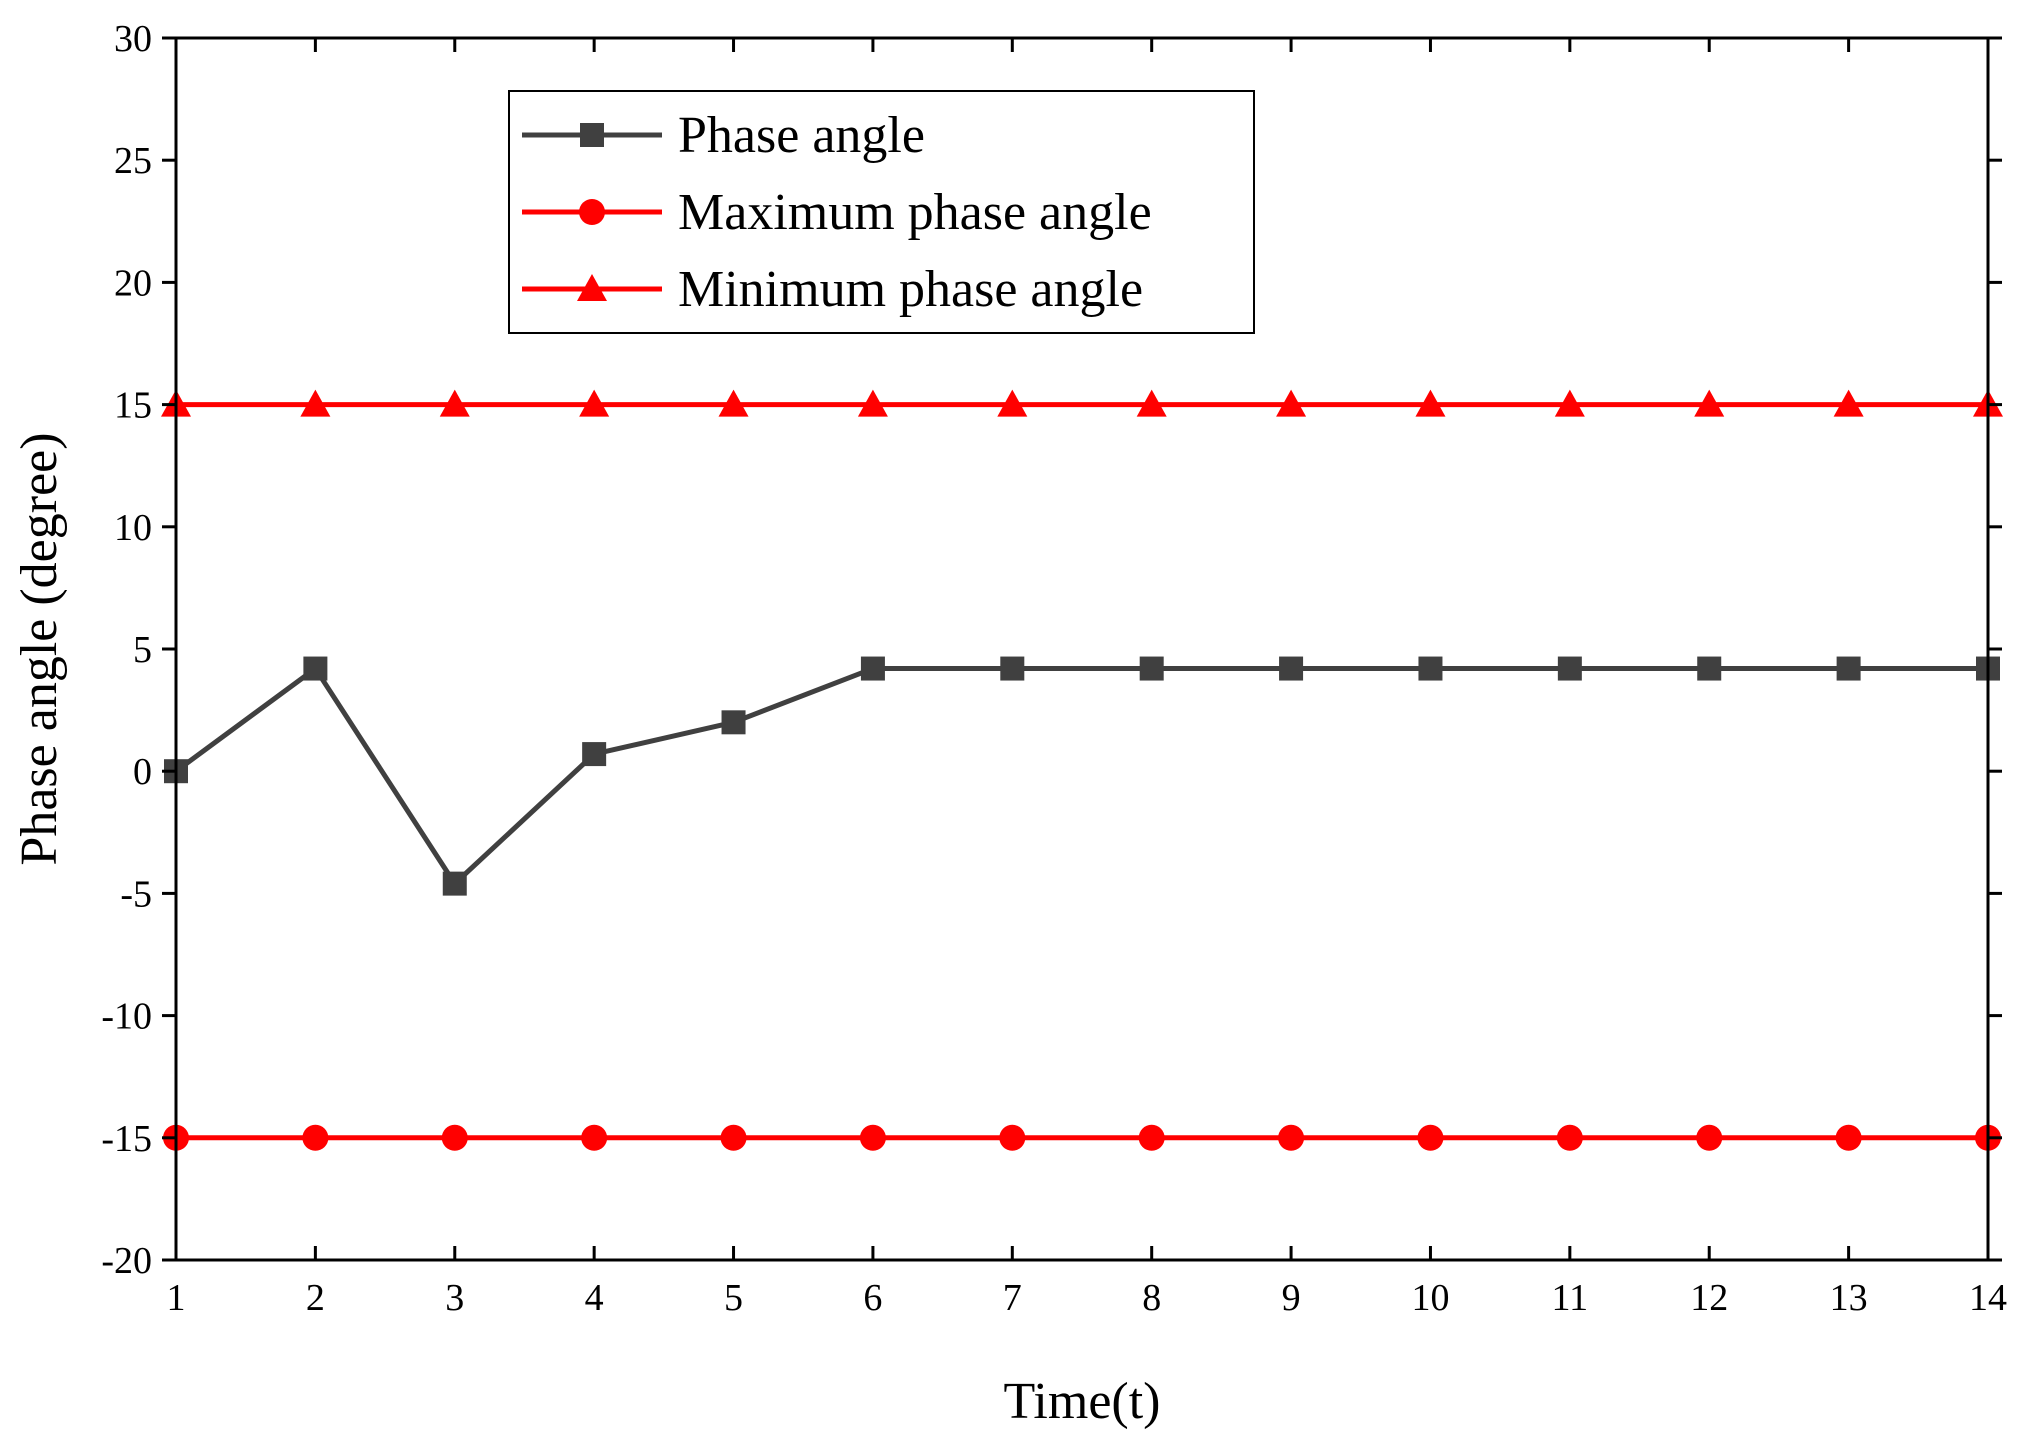 The width and height of the screenshot is (2024, 1446). Describe the element at coordinates (1082, 1401) in the screenshot. I see `x-axis-title: Time(t)` at that location.